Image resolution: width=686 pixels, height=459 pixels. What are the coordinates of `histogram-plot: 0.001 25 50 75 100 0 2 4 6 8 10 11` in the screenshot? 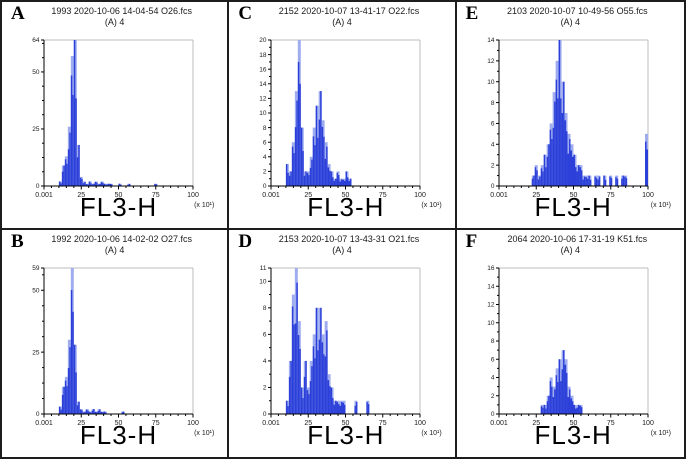 It's located at (341, 346).